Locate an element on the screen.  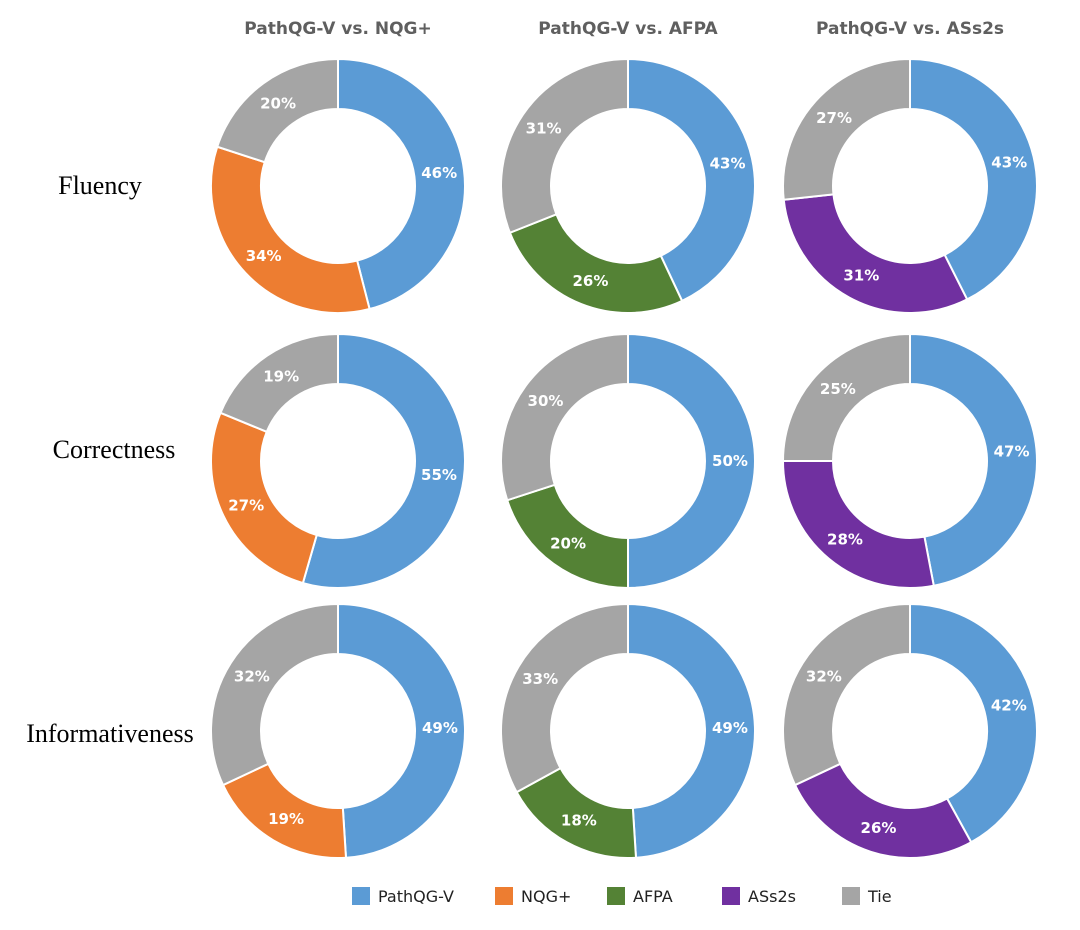
donut-informativeness-pathqg-v-vs-afpa: 49% 18% 33% is located at coordinates (628, 730).